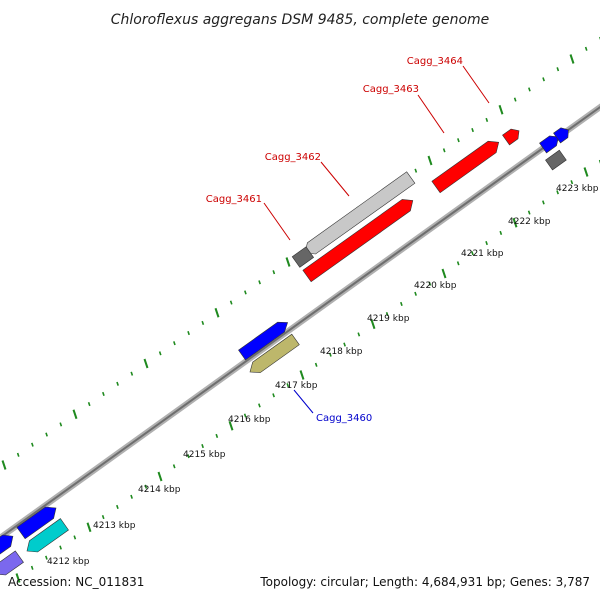  Describe the element at coordinates (435, 61) in the screenshot. I see `gene-label: Cagg_3464` at that location.